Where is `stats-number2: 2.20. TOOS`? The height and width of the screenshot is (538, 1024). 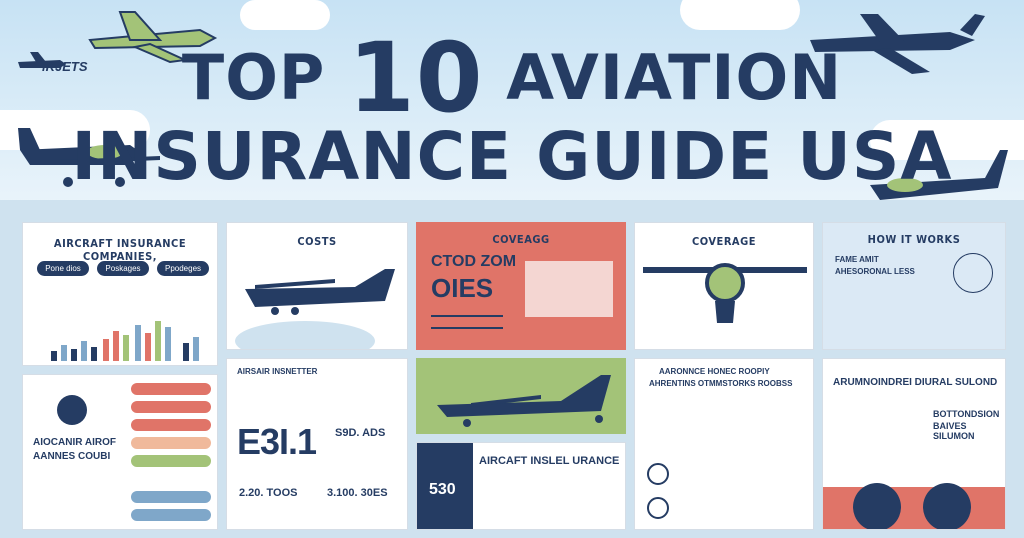
stats-number2: 2.20. TOOS is located at coordinates (268, 493).